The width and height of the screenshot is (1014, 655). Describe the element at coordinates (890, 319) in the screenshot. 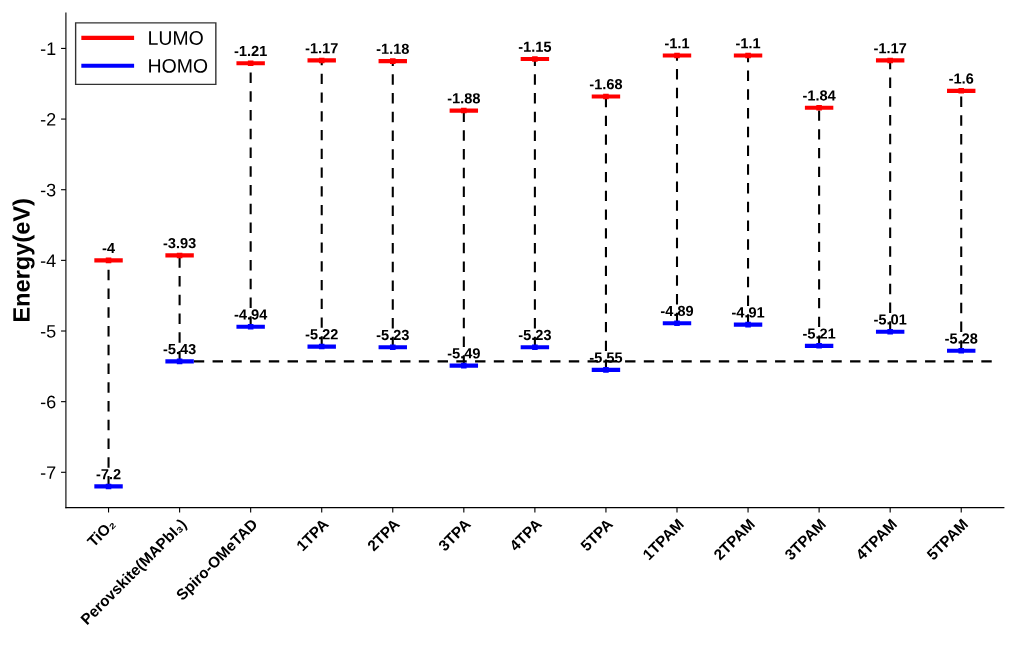

I see `data-label: -5.01` at that location.